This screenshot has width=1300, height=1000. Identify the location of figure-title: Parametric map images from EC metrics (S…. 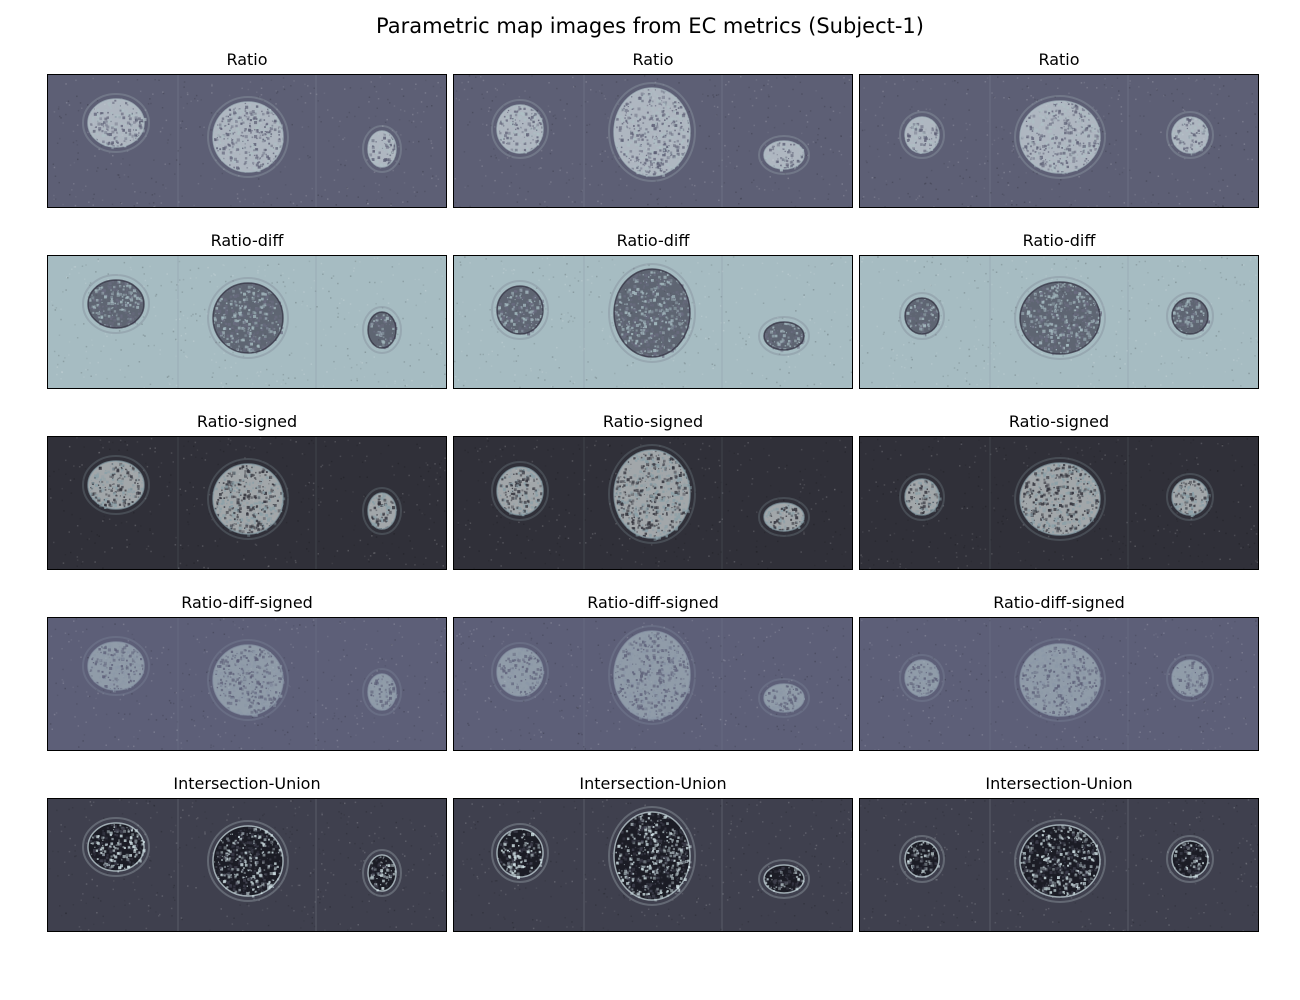
(650, 26).